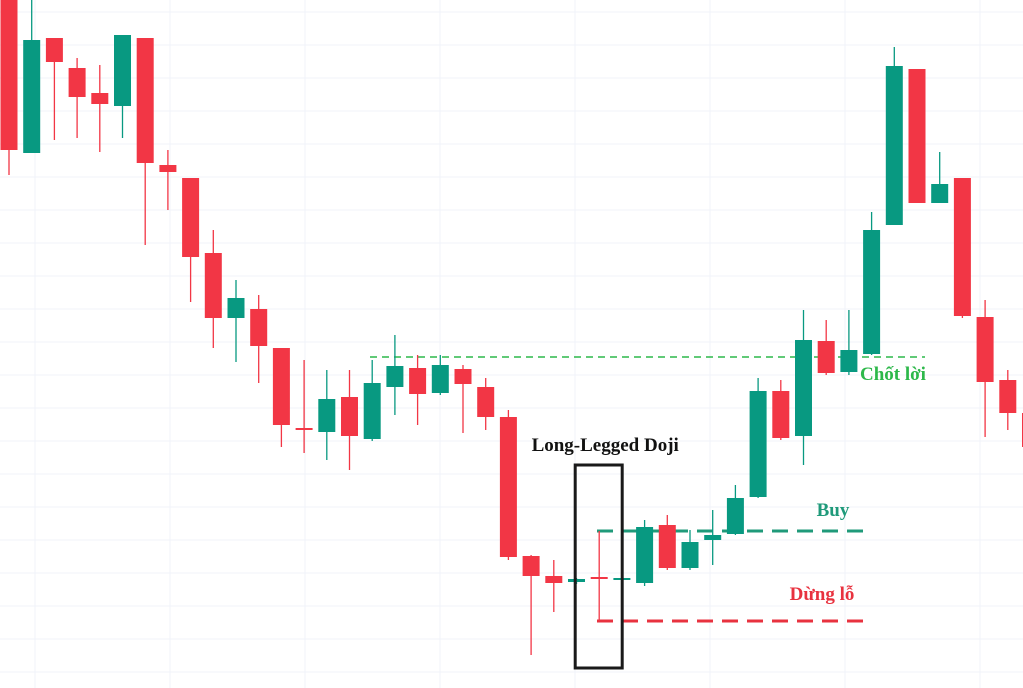  What do you see at coordinates (833, 510) in the screenshot?
I see `level-label: Buy` at bounding box center [833, 510].